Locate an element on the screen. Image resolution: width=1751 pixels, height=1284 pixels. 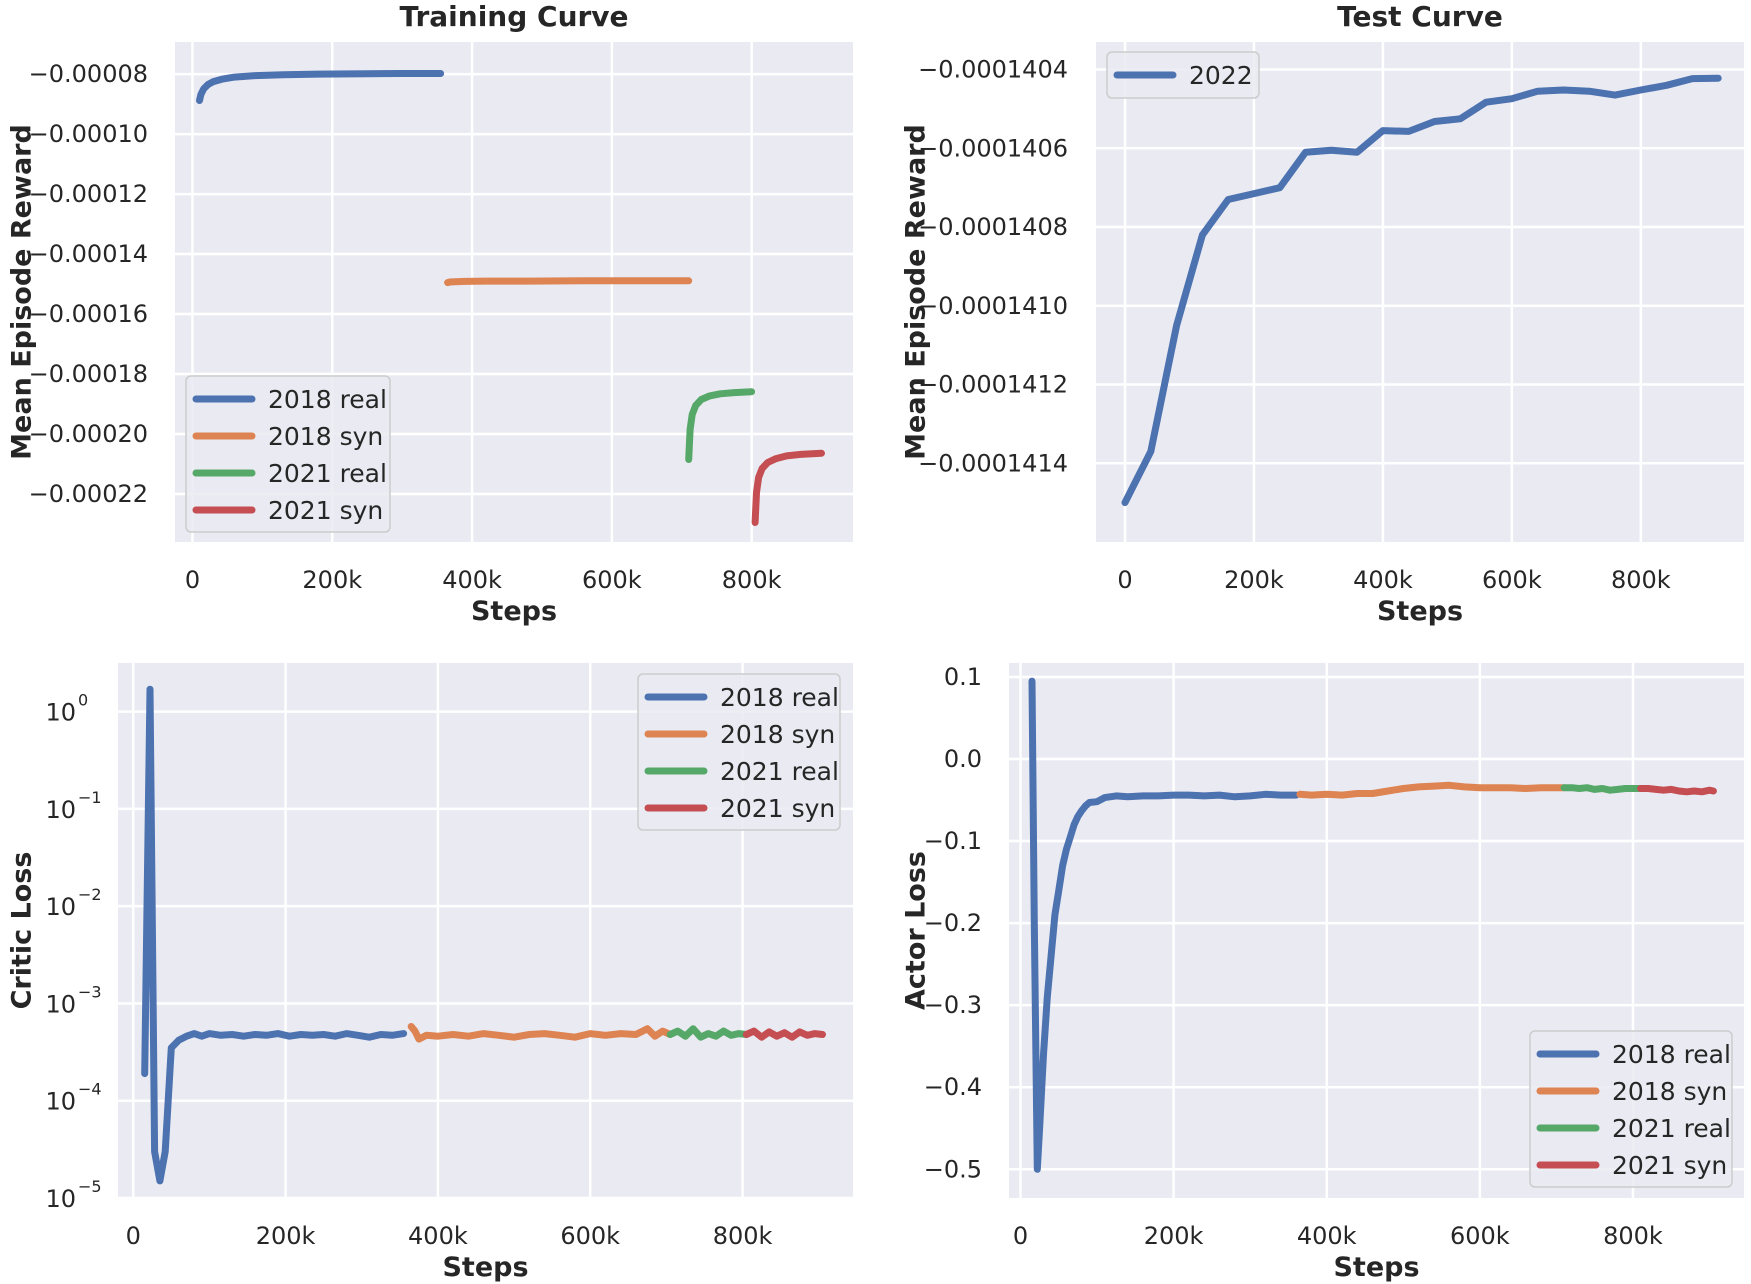
y-tick-label: −0.3 is located at coordinates (953, 1005).